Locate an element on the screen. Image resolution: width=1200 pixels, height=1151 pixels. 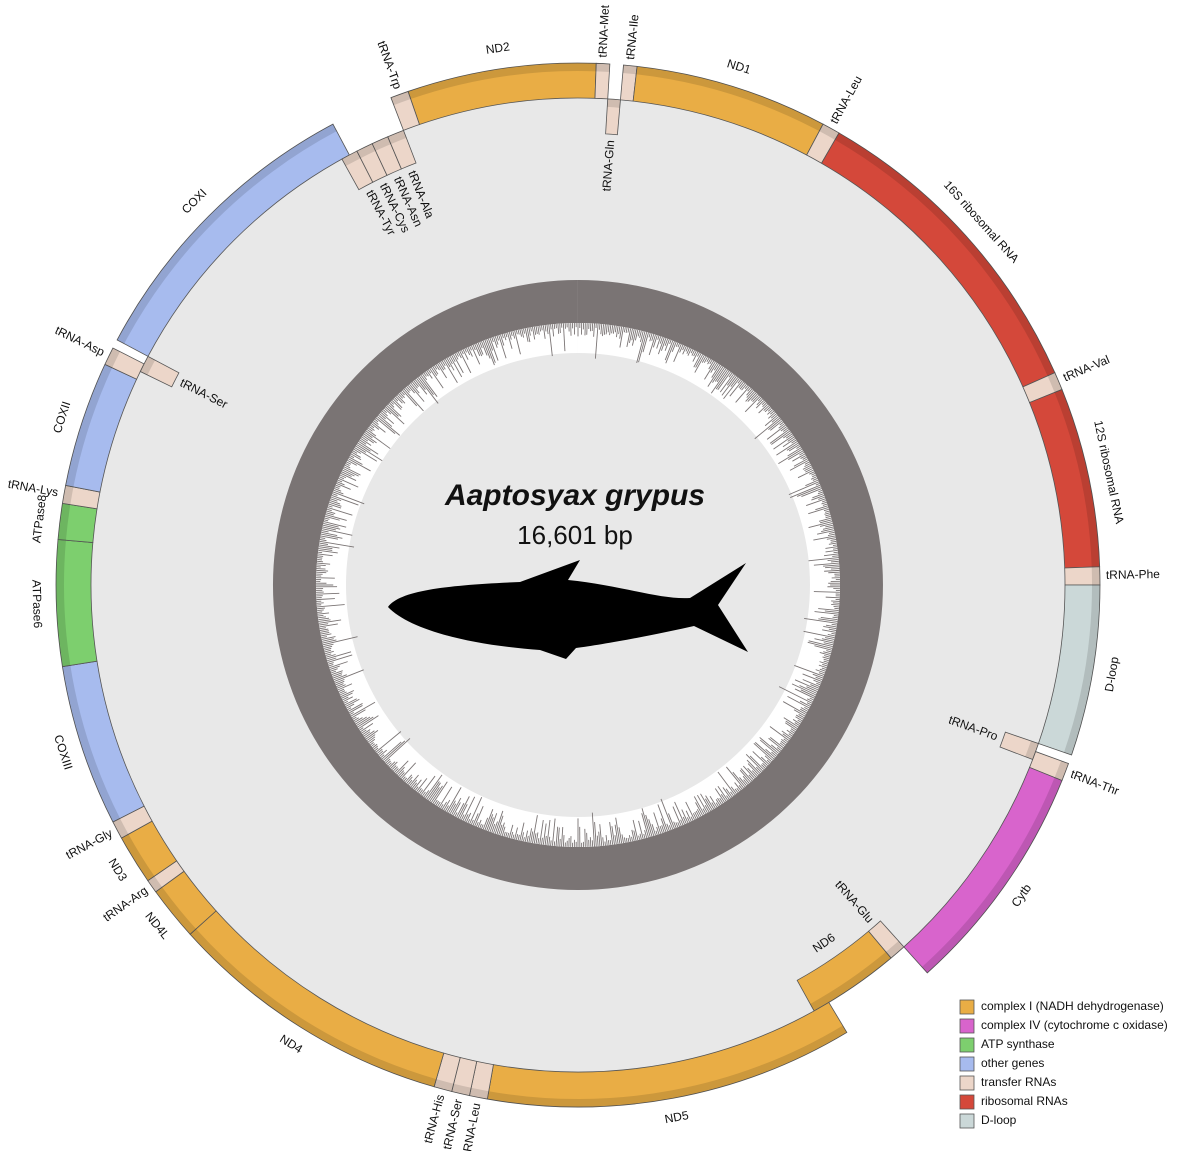
gene-label: tRNA-Trp is located at coordinates (389, 65).